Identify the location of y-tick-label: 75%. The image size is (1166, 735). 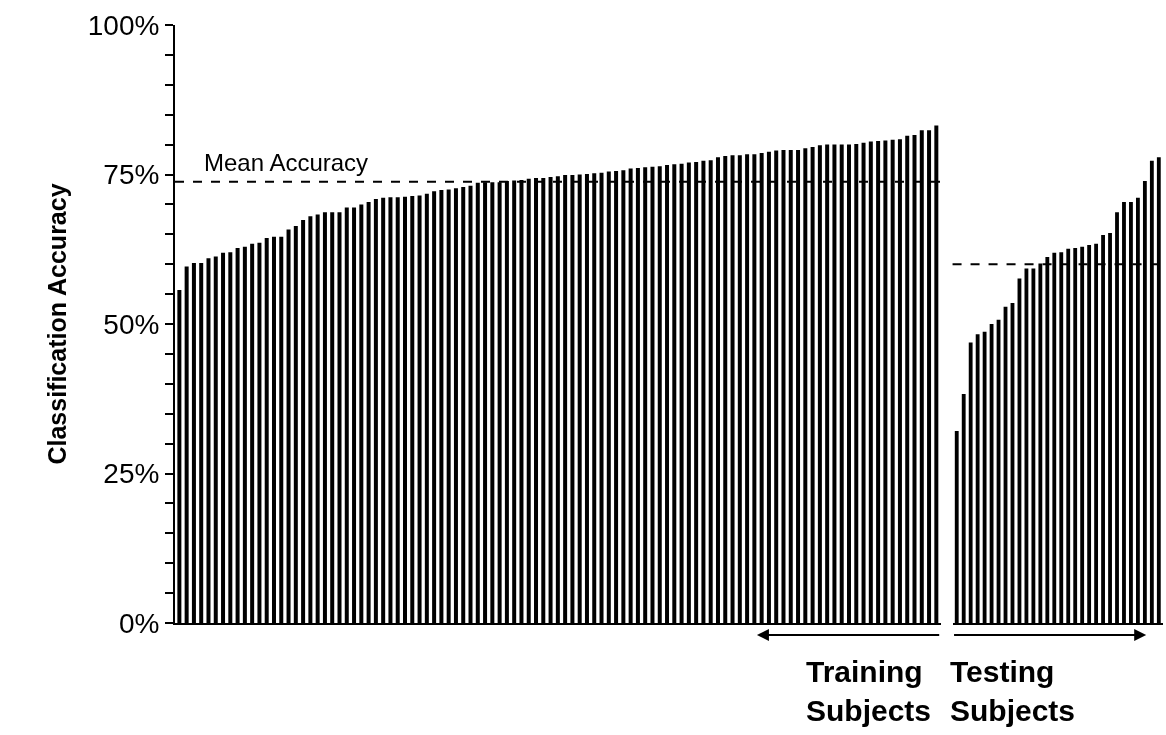
(131, 175).